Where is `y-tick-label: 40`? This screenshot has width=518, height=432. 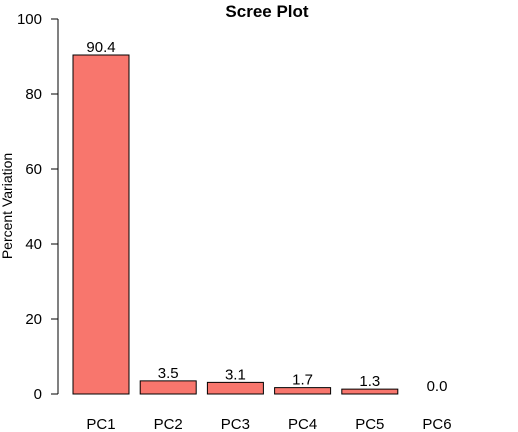 y-tick-label: 40 is located at coordinates (33, 244).